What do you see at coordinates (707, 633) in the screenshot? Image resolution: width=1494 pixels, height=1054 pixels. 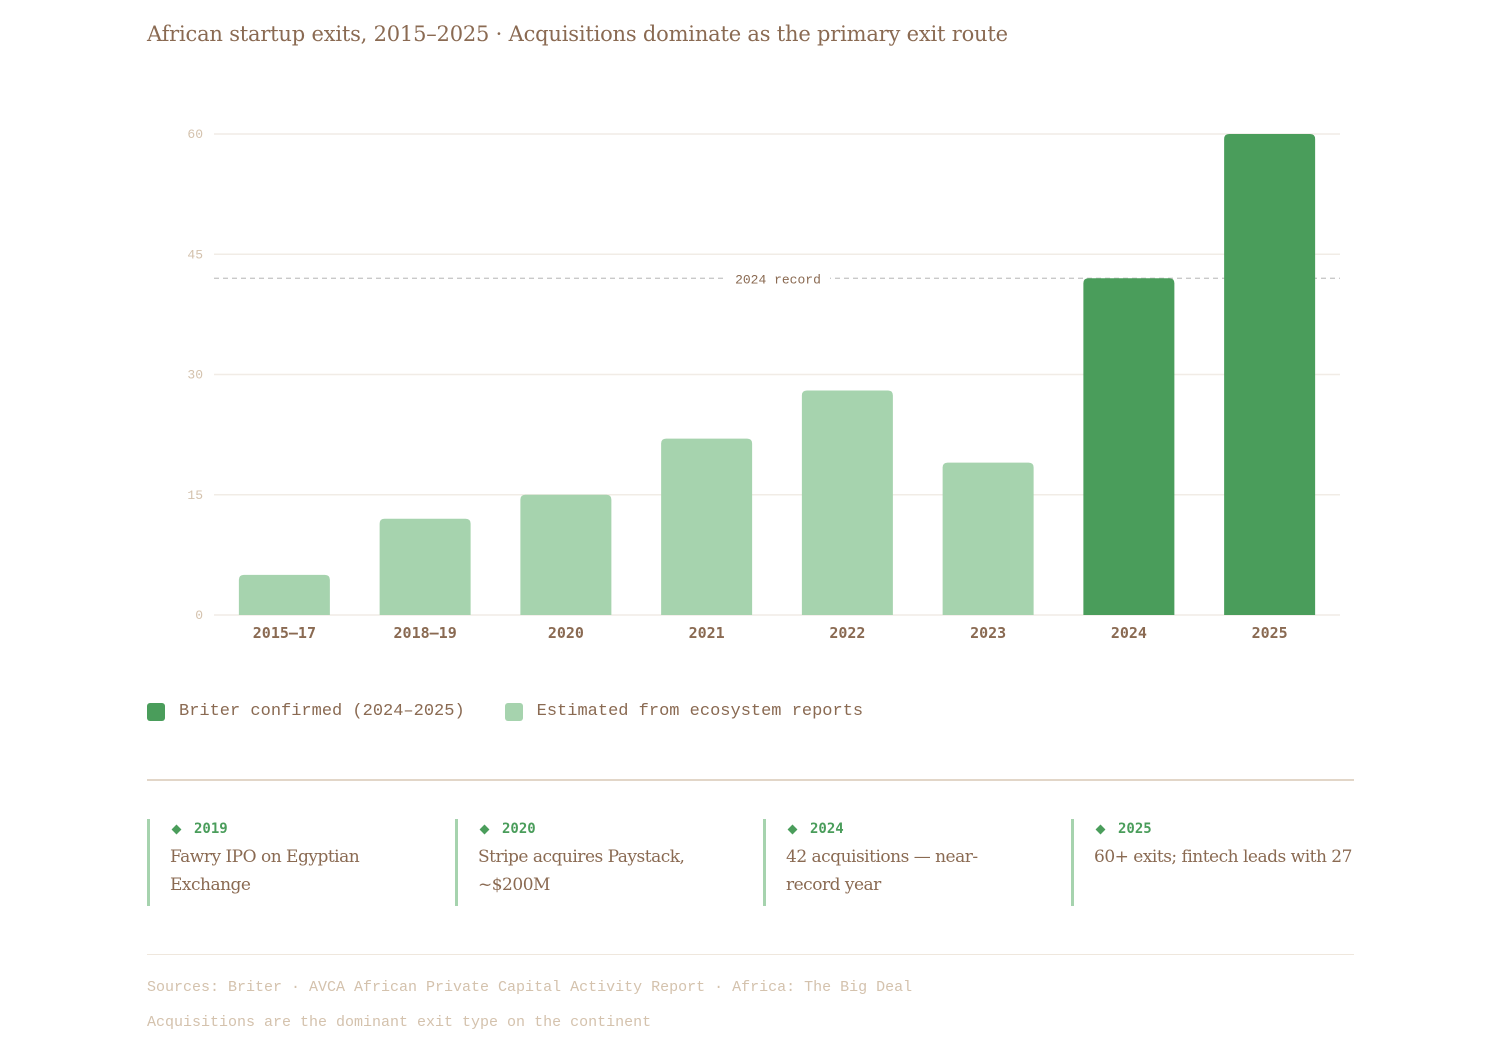 I see `x-tick-label: 2021` at bounding box center [707, 633].